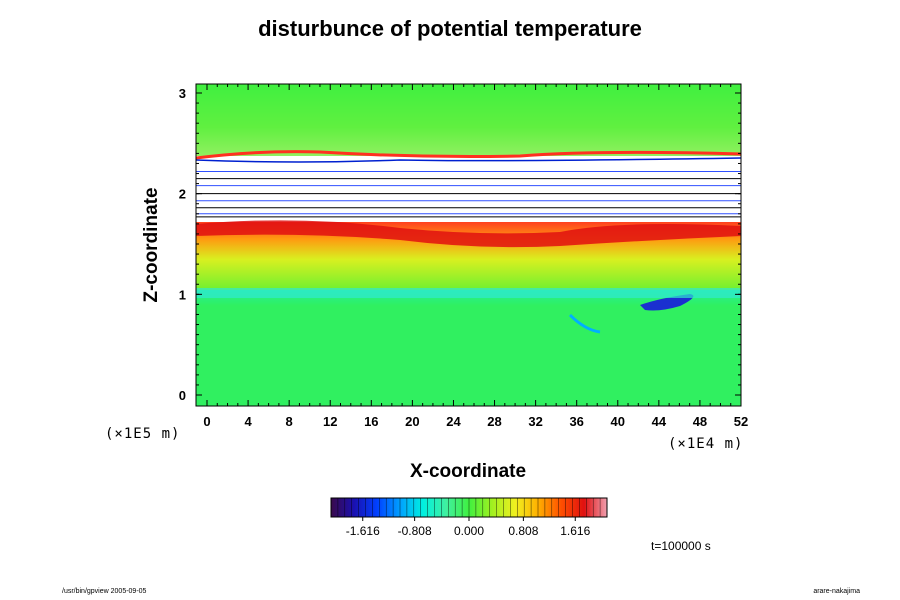 The height and width of the screenshot is (600, 900). Describe the element at coordinates (412, 421) in the screenshot. I see `x-tick-label: 20` at that location.